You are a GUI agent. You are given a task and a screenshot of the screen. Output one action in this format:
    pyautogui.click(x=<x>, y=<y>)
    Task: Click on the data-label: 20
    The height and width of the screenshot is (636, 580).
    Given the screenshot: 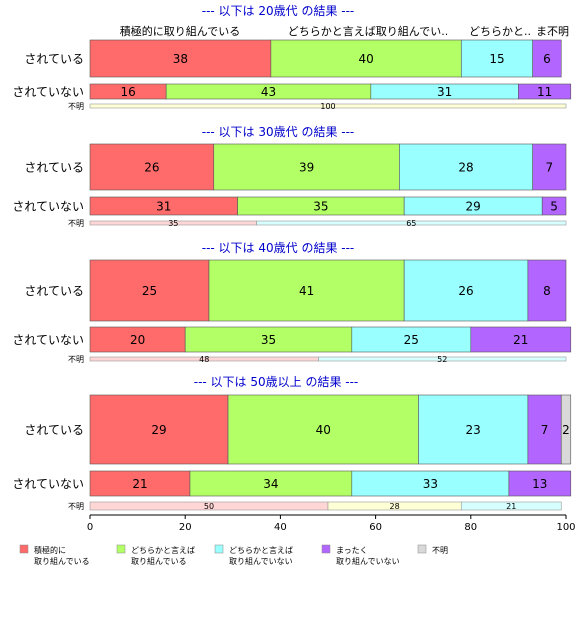 What is the action you would take?
    pyautogui.click(x=137, y=340)
    